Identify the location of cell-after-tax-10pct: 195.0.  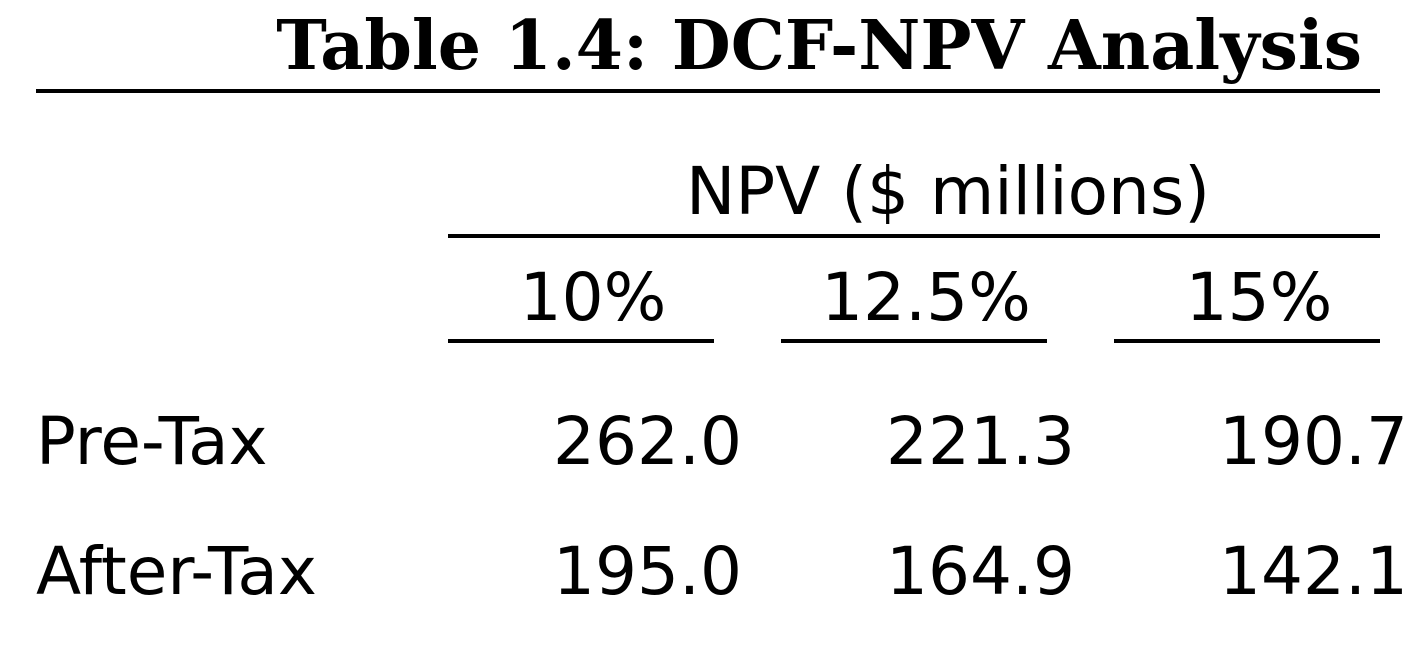
(647, 571).